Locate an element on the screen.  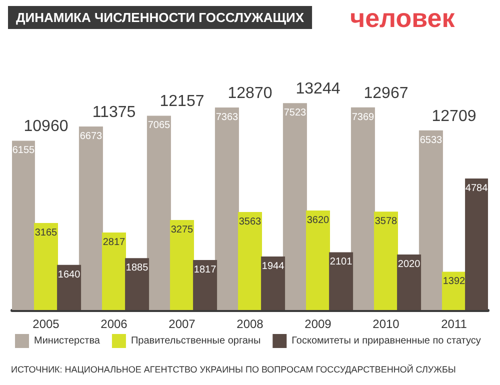
data-label: 2817 is located at coordinates (114, 242).